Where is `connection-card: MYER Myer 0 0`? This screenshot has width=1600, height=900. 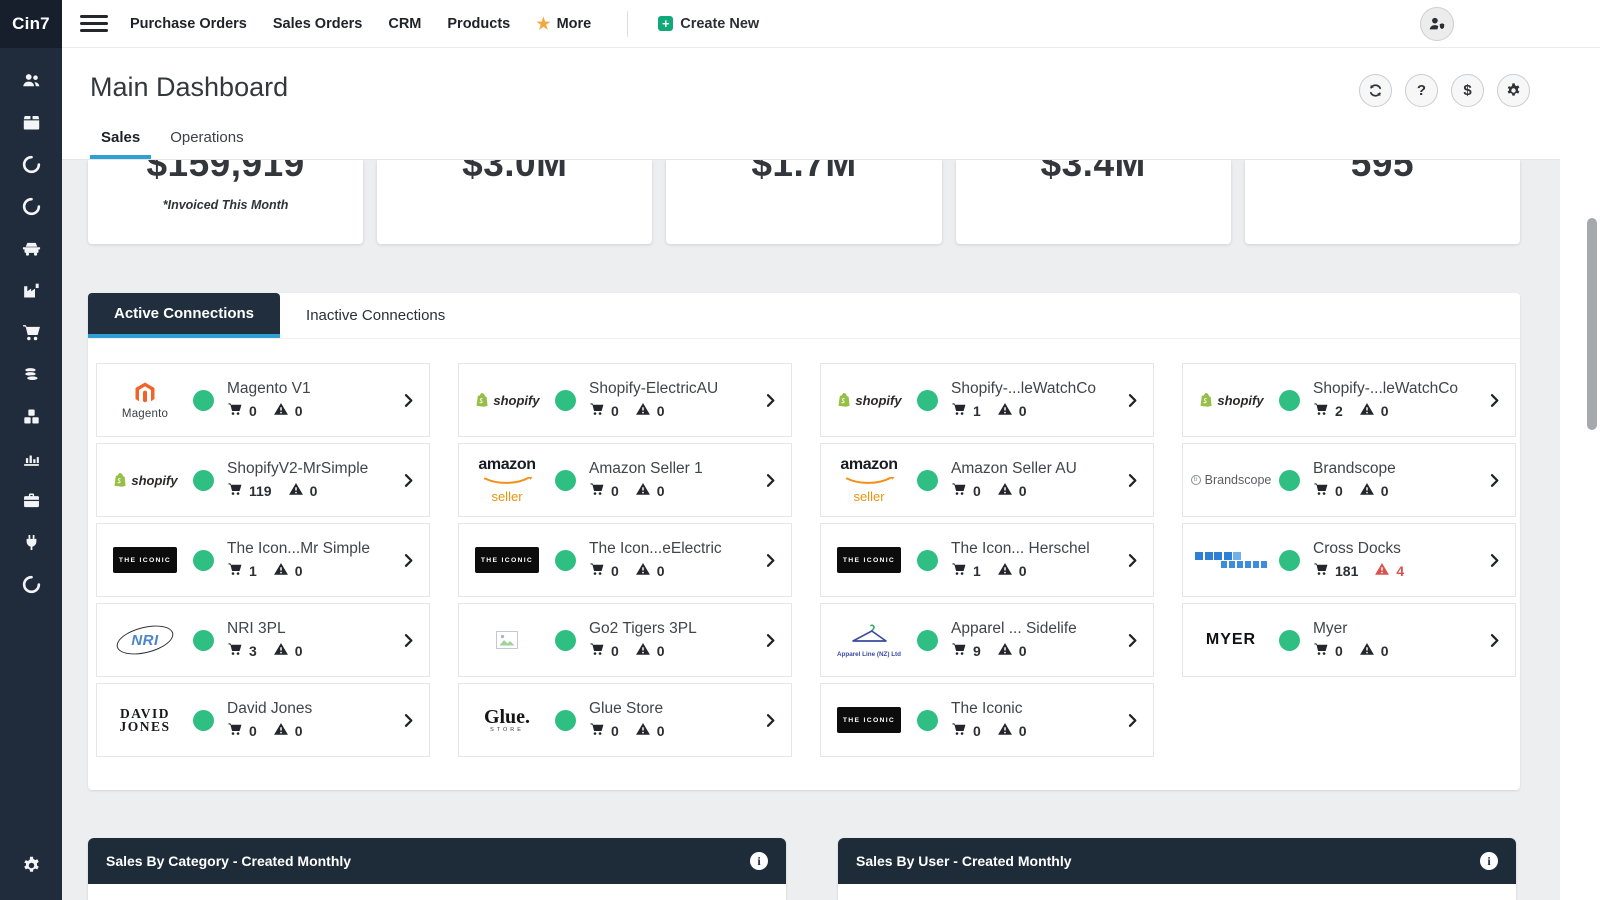 connection-card: MYER Myer 0 0 is located at coordinates (1349, 640).